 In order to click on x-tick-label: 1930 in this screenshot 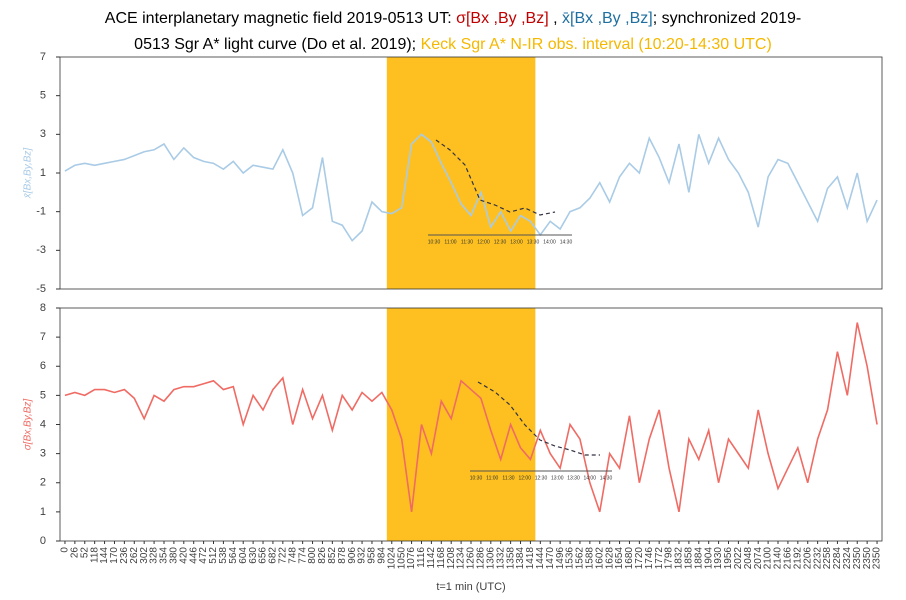, I will do `click(718, 558)`.